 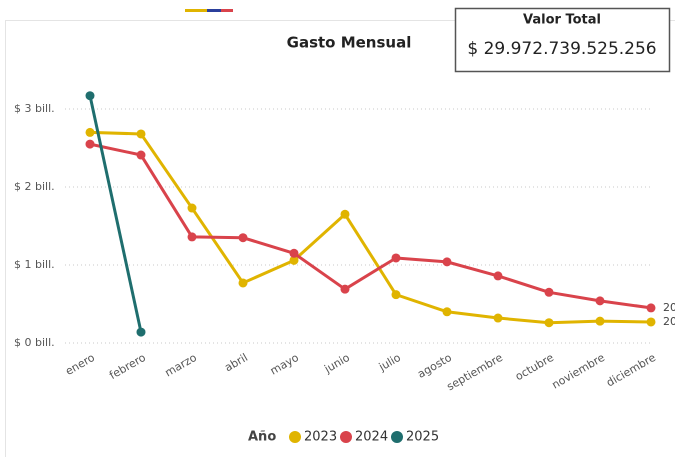 I want to click on series-end-label: 2024, so click(x=669, y=307).